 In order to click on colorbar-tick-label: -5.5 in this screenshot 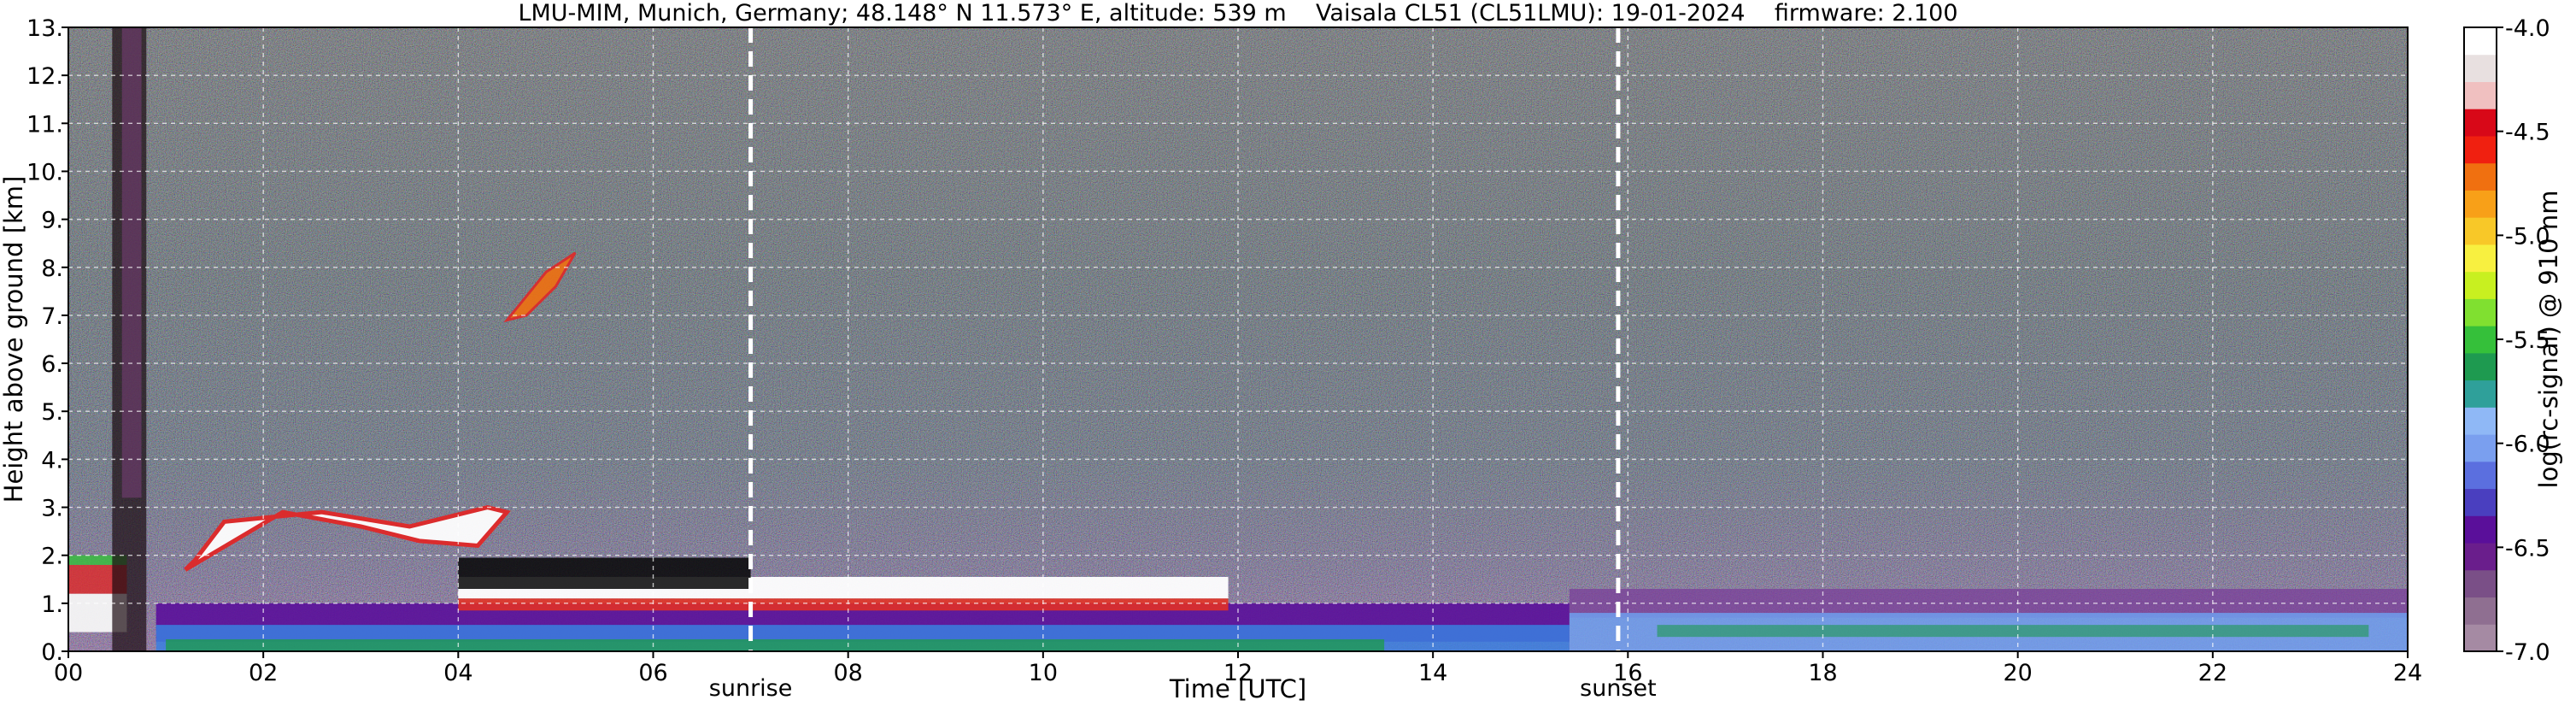, I will do `click(2527, 340)`.